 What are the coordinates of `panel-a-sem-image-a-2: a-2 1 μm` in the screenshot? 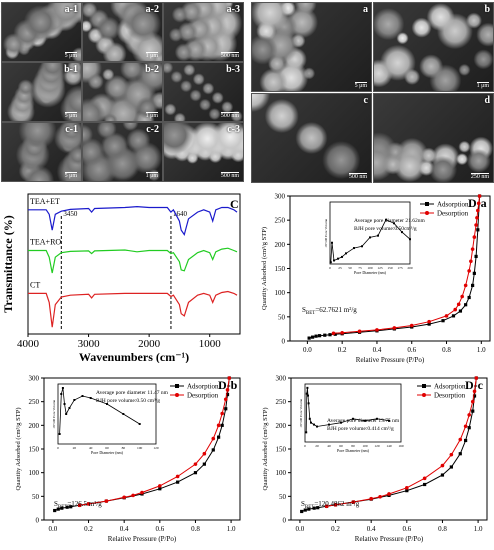 It's located at (122, 32).